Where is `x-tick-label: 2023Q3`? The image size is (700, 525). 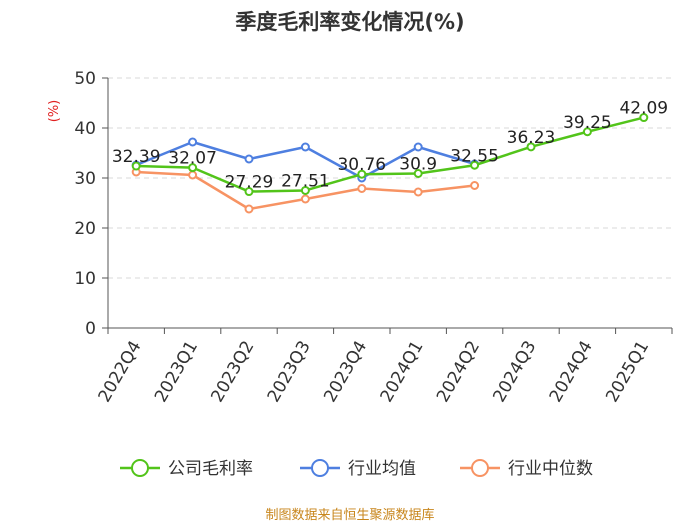
x-tick-label: 2023Q3 is located at coordinates (289, 371).